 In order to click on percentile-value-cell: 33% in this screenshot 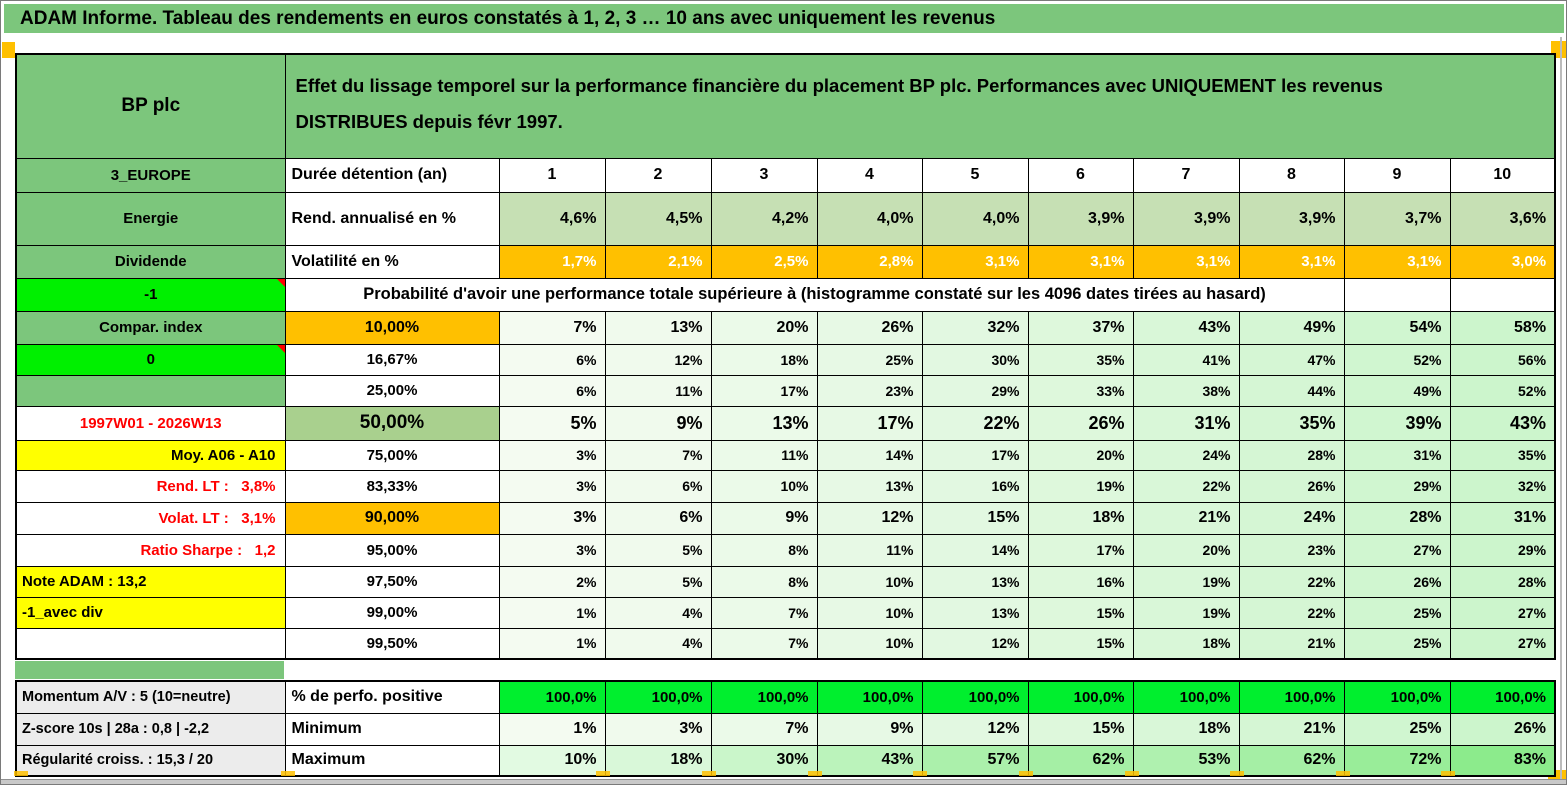, I will do `click(1080, 390)`.